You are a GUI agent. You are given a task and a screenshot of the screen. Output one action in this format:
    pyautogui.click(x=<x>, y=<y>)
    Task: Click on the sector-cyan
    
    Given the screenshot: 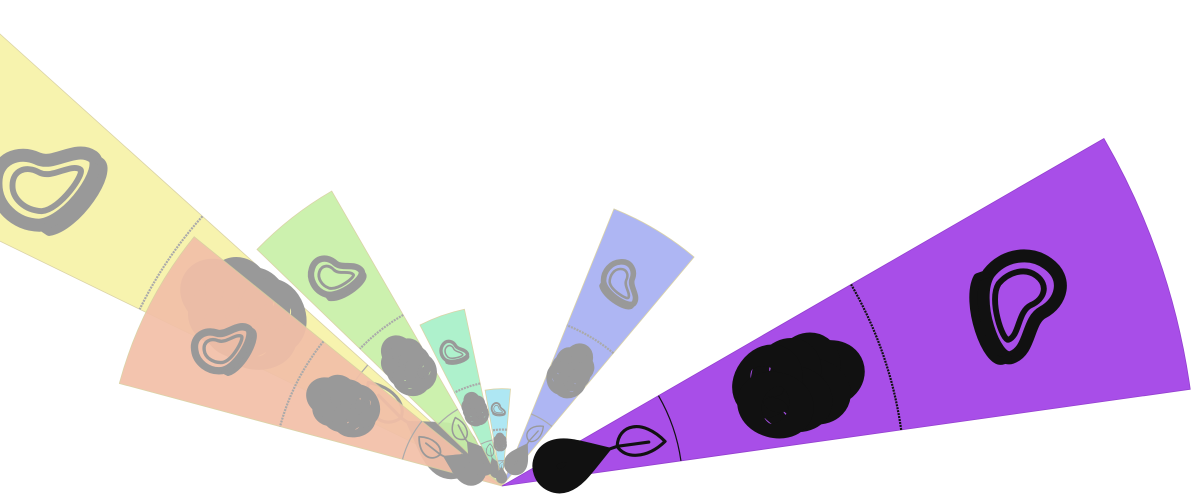 What is the action you would take?
    pyautogui.click(x=497, y=437)
    